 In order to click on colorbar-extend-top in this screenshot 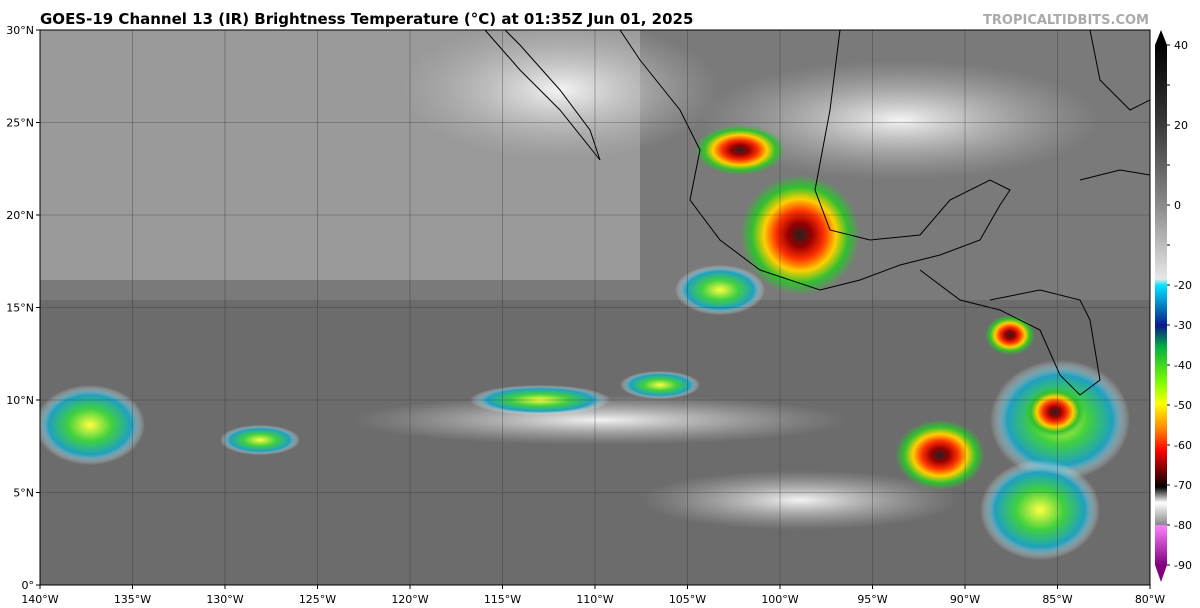, I will do `click(1161, 37)`.